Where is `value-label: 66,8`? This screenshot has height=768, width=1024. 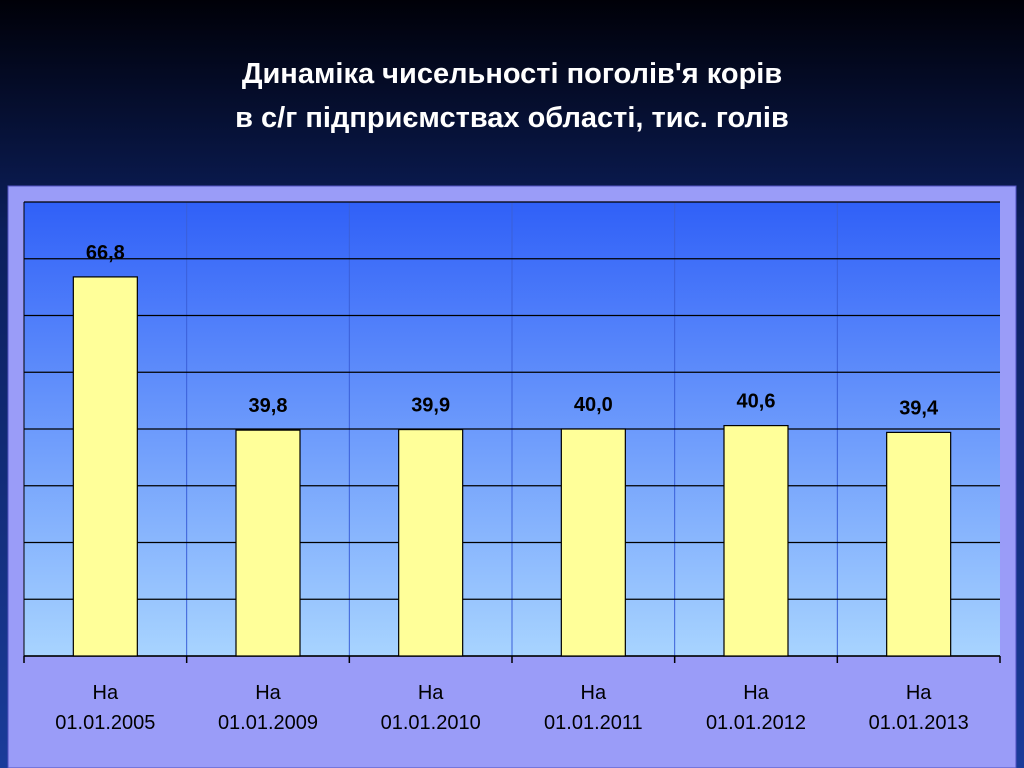
value-label: 66,8 is located at coordinates (105, 253).